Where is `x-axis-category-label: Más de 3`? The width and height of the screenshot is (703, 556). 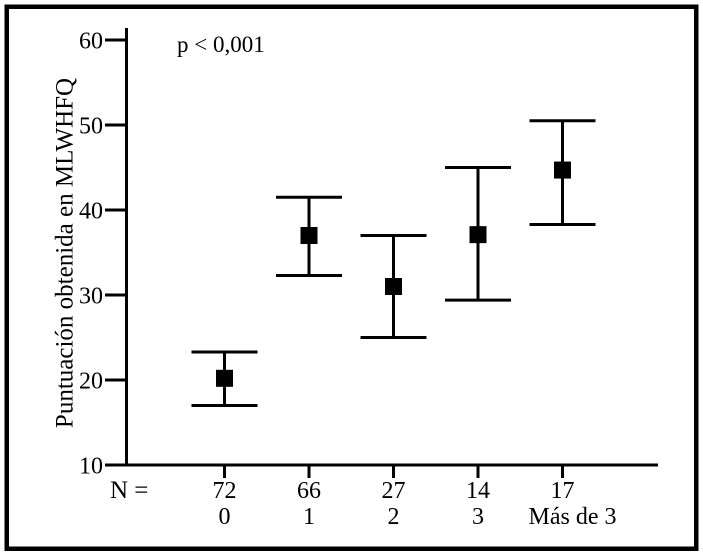
x-axis-category-label: Más de 3 is located at coordinates (573, 517).